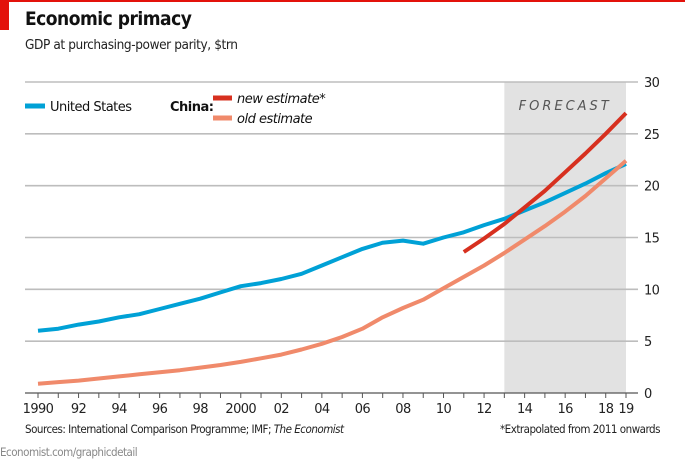  What do you see at coordinates (275, 119) in the screenshot?
I see `legend-label-old: old estimate` at bounding box center [275, 119].